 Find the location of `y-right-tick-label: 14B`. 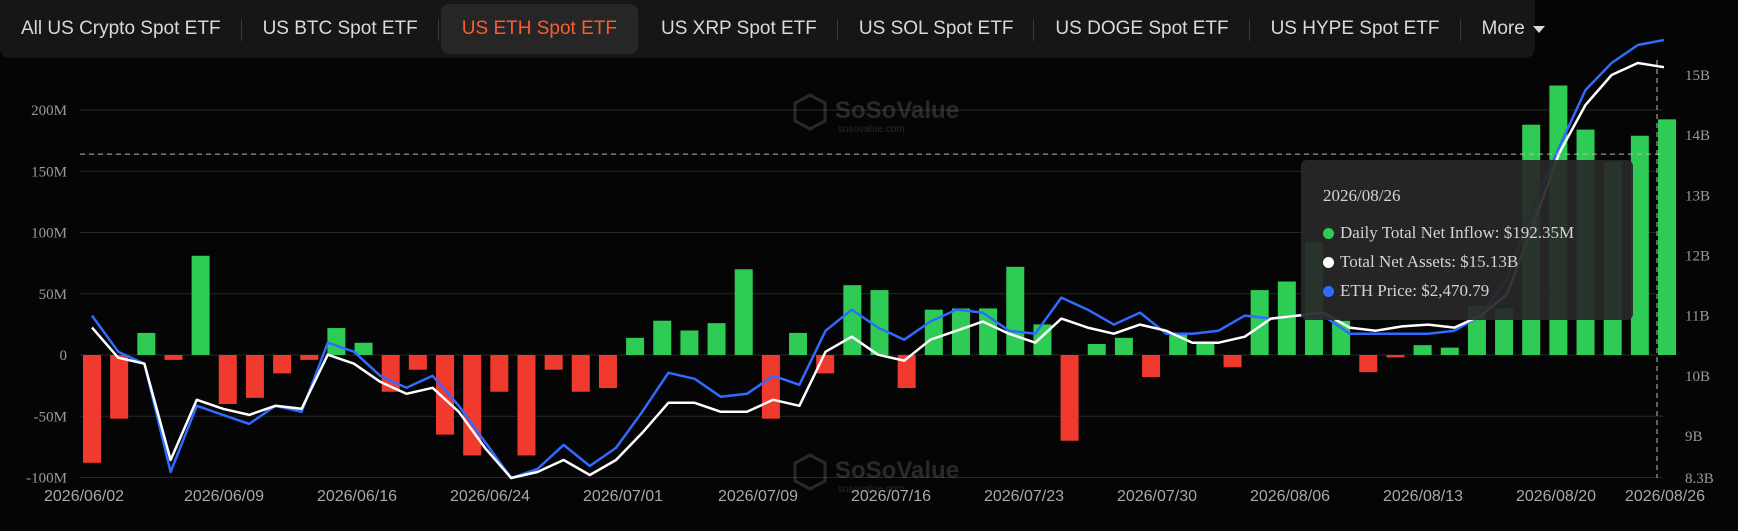

y-right-tick-label: 14B is located at coordinates (1697, 136).